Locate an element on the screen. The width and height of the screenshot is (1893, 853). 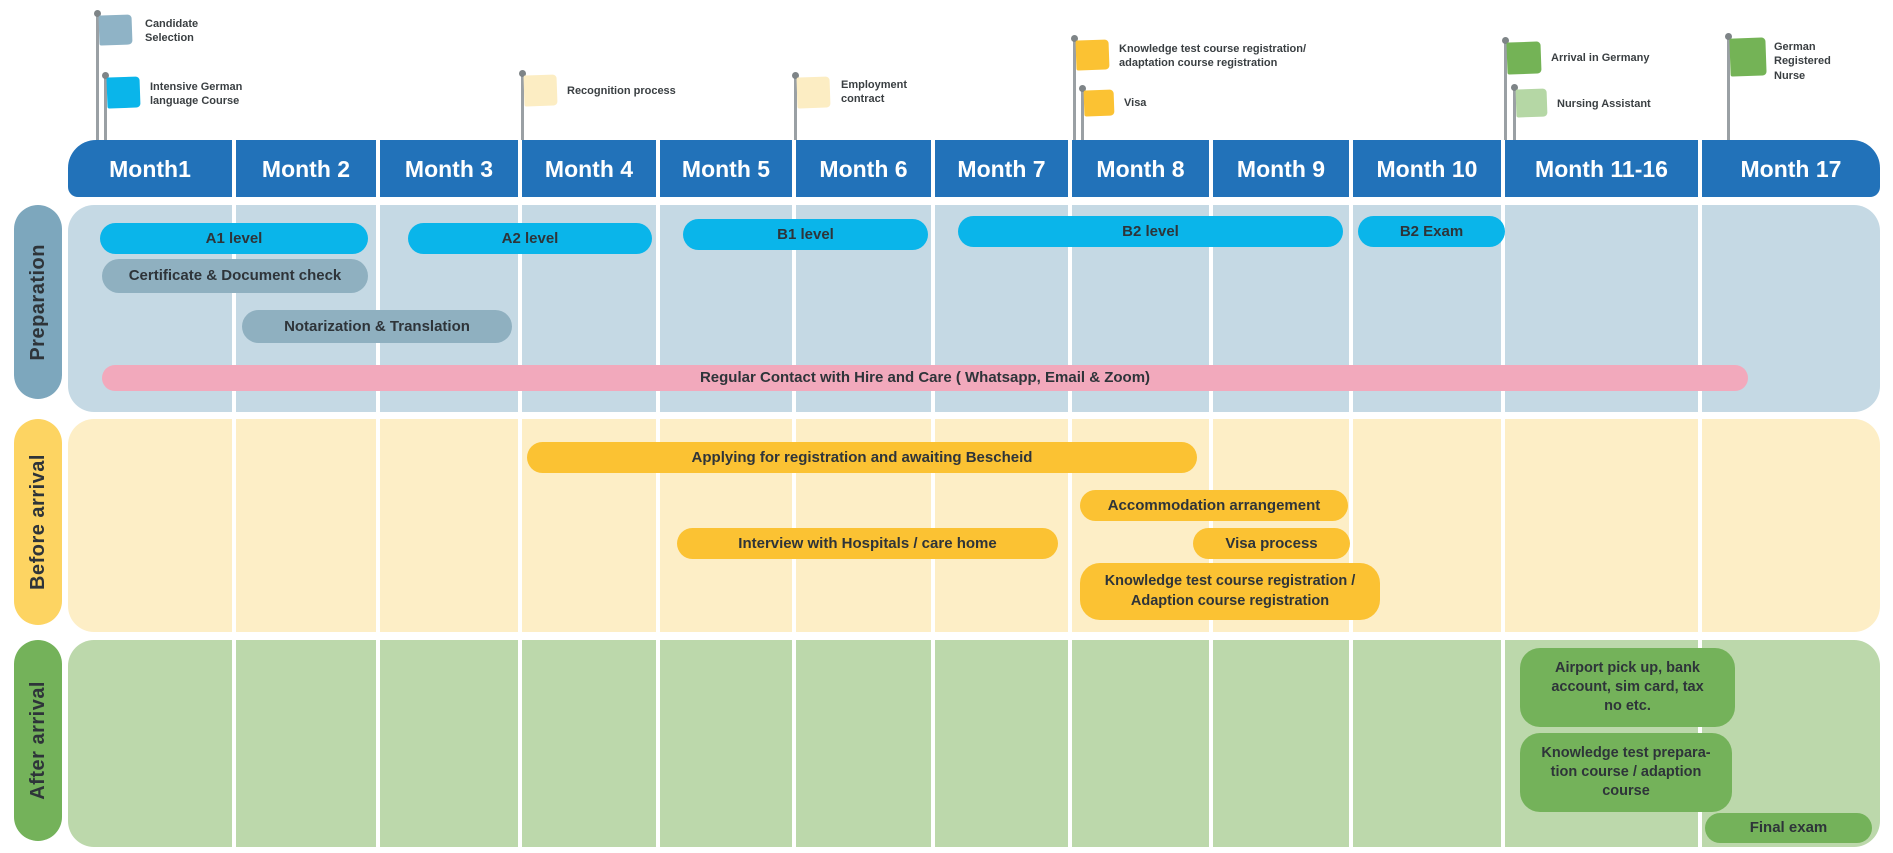
month-header-cell: Month 3 is located at coordinates (449, 169).